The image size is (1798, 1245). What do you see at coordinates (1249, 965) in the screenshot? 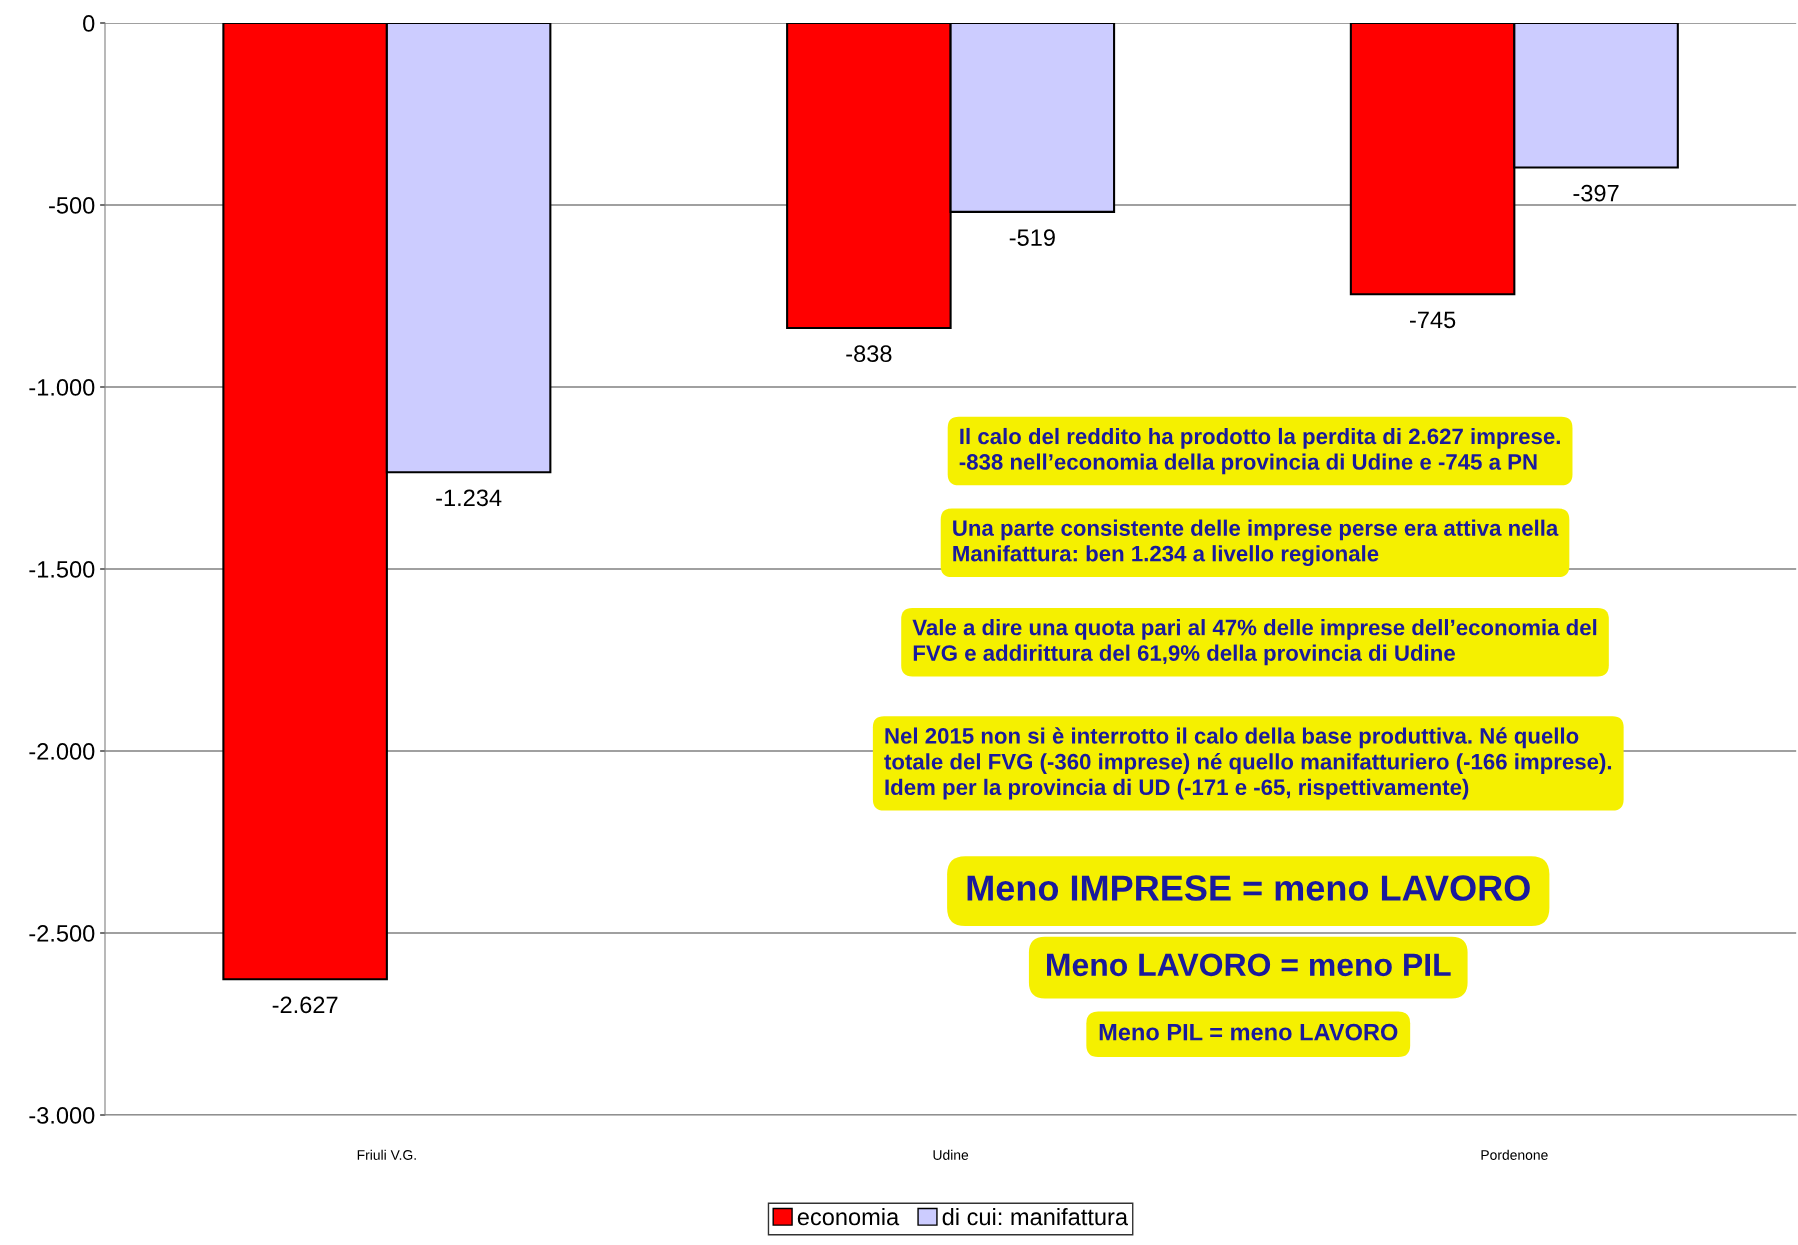
I see `annotation: Meno LAVORO = meno PIL` at bounding box center [1249, 965].